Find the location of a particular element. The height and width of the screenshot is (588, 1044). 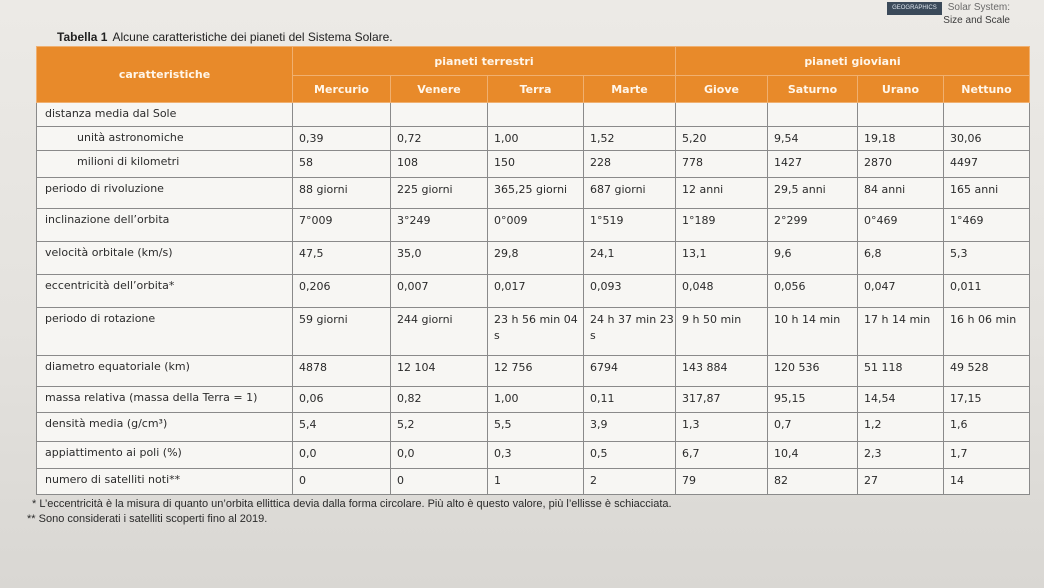

table-cell: 2870 is located at coordinates (900, 164).